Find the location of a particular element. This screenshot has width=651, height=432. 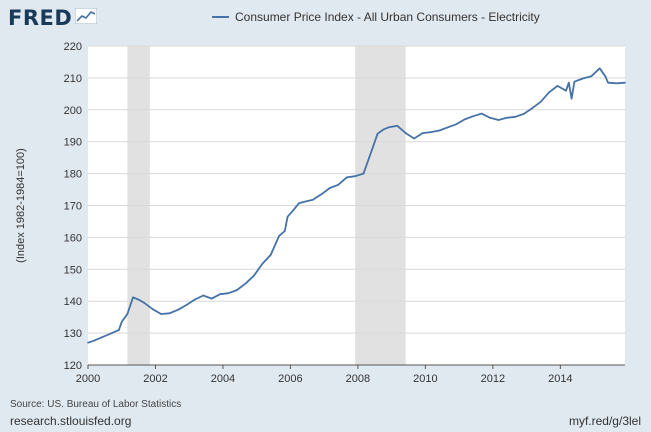

y-tick-label: 220 is located at coordinates (73, 47).